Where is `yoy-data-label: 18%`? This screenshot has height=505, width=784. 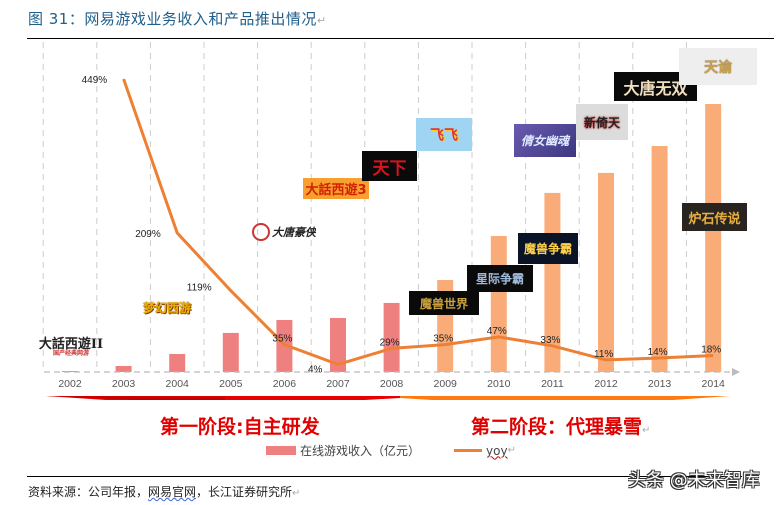 yoy-data-label: 18% is located at coordinates (711, 349).